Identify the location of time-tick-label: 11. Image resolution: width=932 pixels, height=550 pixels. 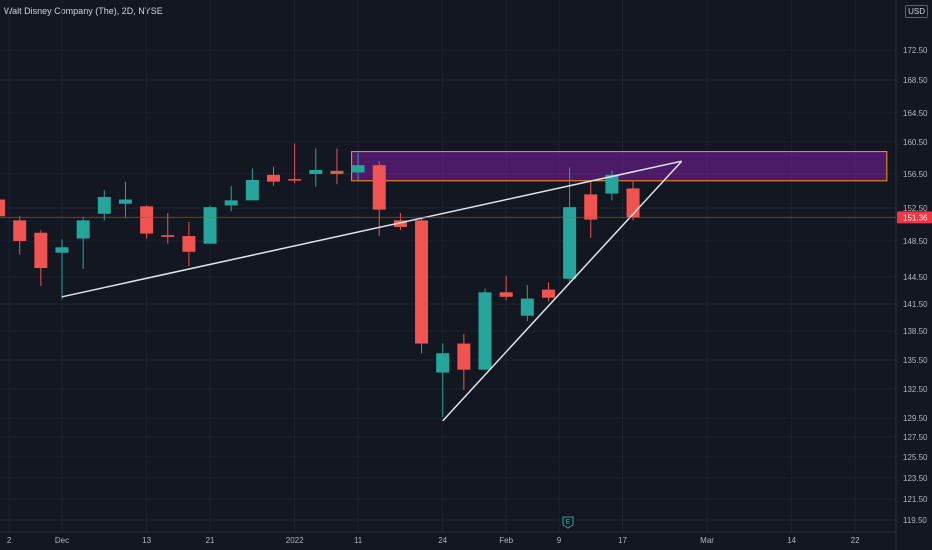
(358, 540).